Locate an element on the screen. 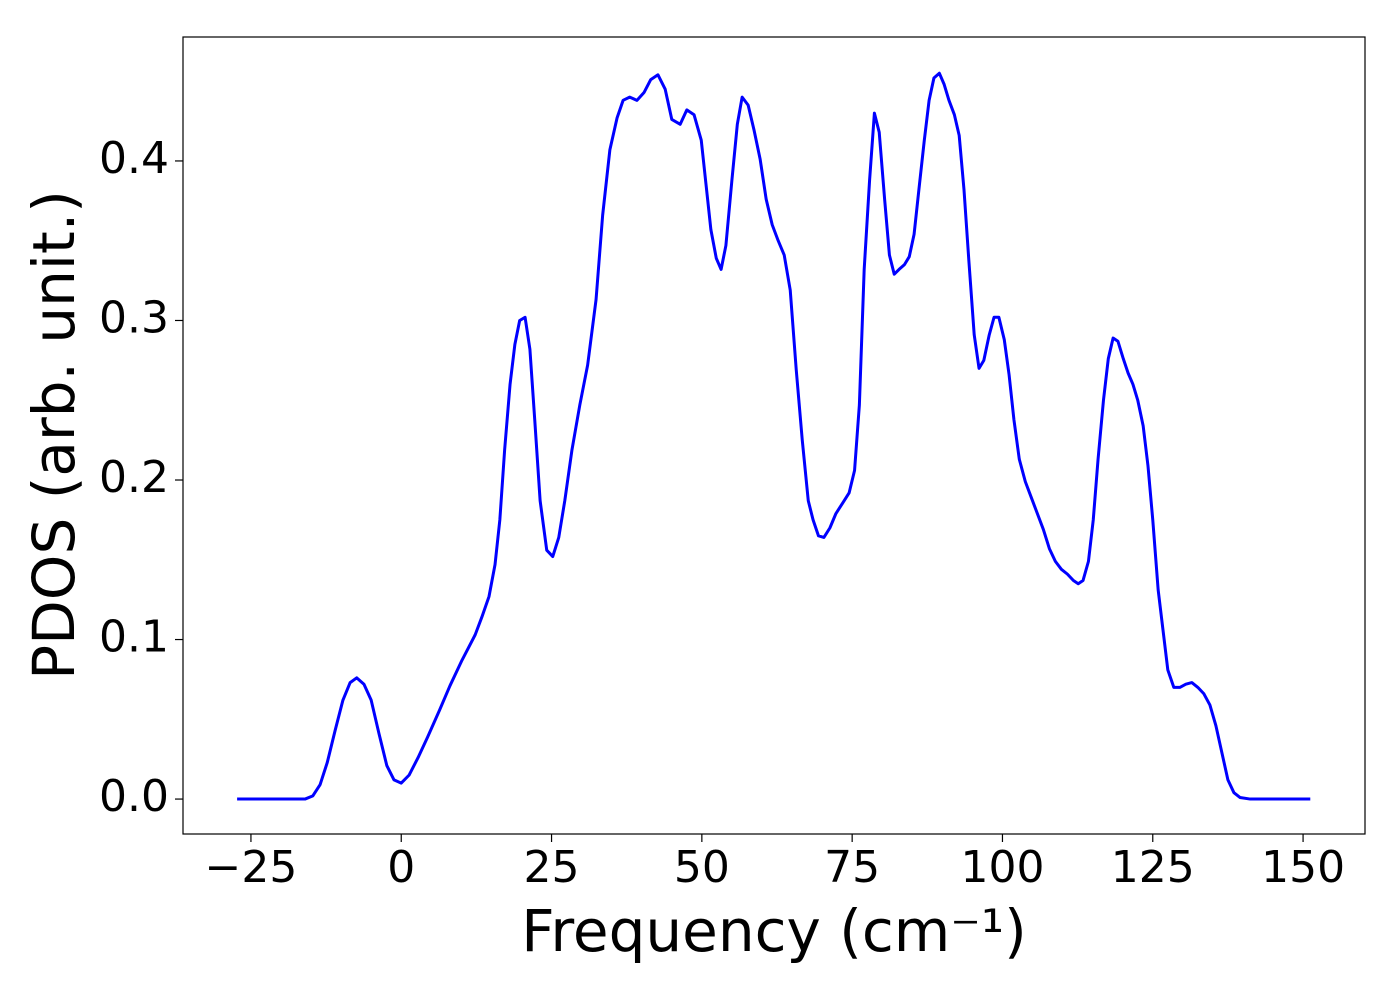 The width and height of the screenshot is (1400, 1000). y-tick-label: 0.0 is located at coordinates (134, 796).